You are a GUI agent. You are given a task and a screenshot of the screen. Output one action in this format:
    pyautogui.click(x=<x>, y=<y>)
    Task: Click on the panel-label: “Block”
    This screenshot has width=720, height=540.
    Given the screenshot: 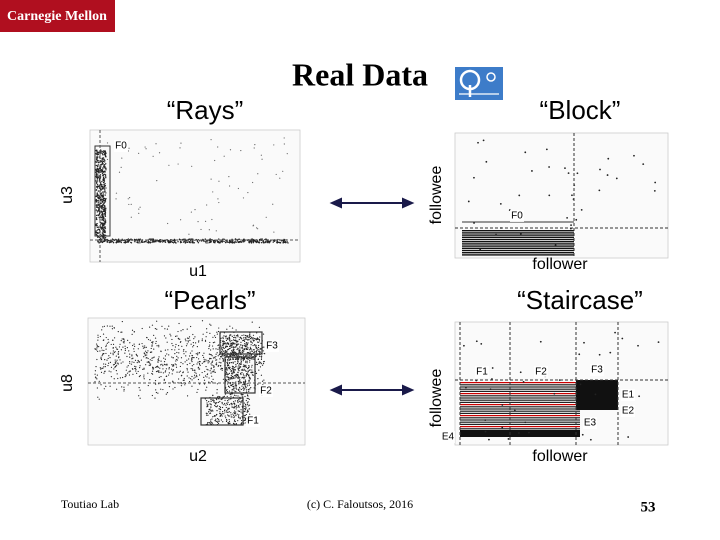 What is the action you would take?
    pyautogui.click(x=580, y=110)
    